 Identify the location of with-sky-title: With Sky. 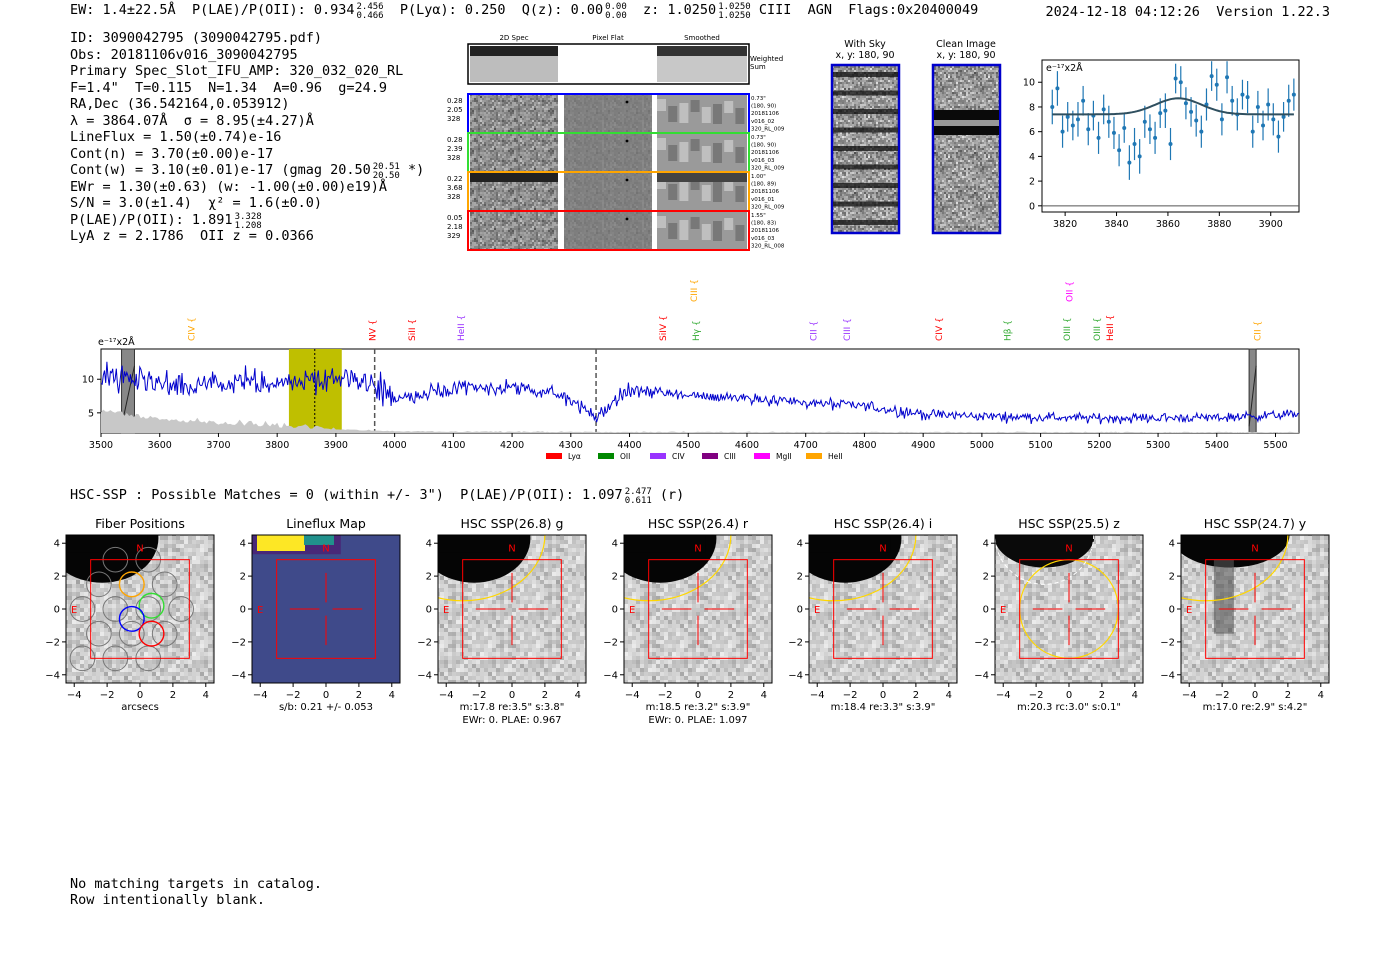
(865, 44).